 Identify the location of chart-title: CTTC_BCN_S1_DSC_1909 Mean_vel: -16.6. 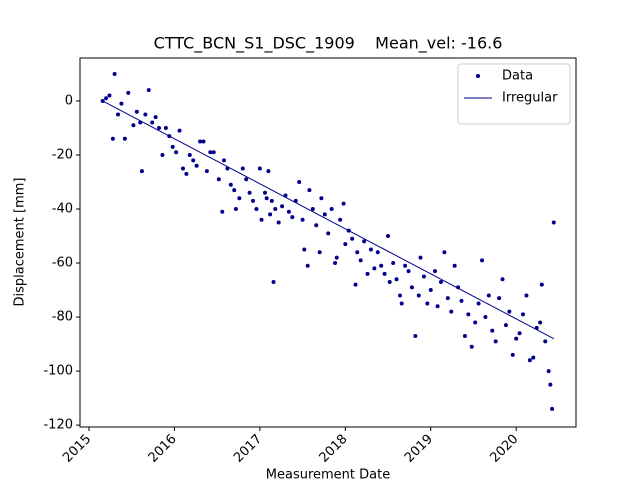
(328, 44).